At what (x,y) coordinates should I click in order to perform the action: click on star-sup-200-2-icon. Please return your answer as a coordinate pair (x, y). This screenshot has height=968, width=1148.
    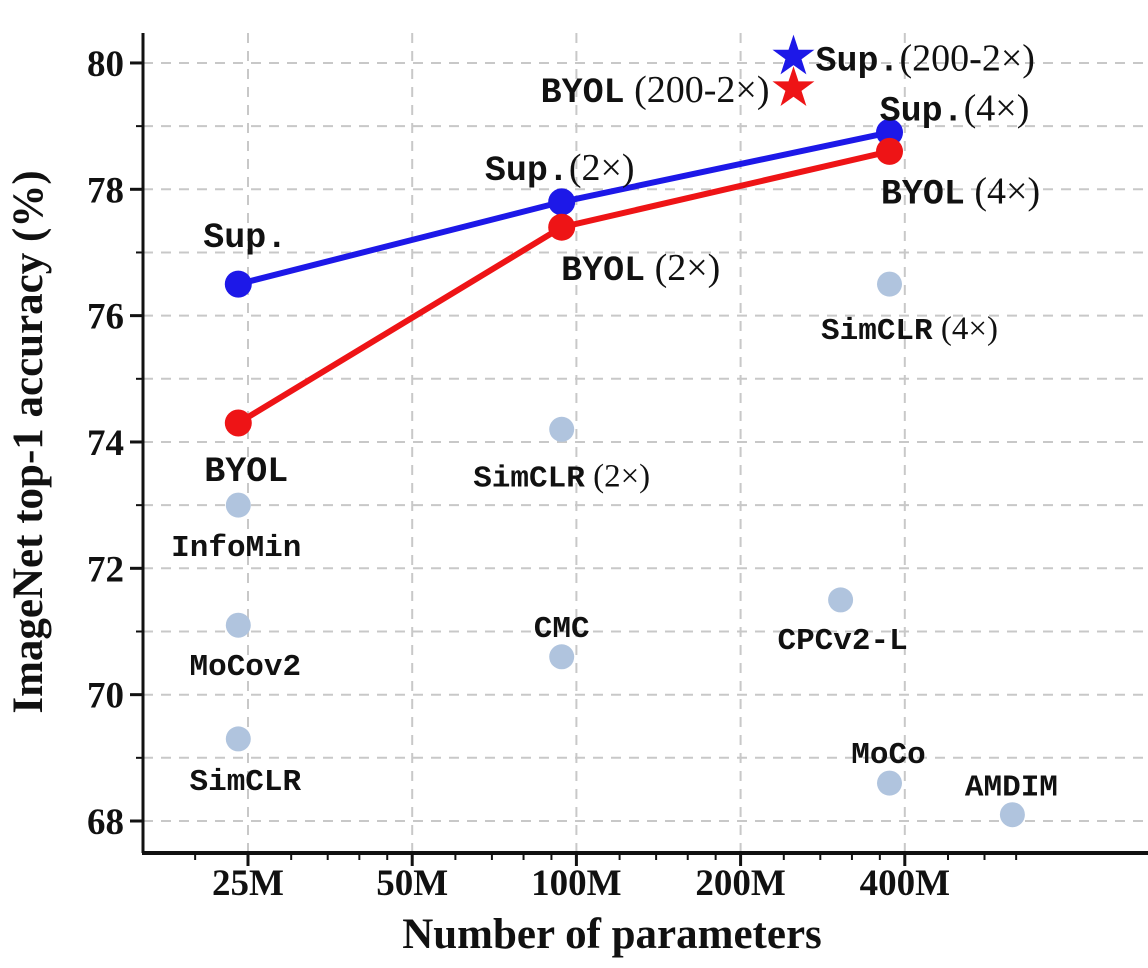
    Looking at the image, I should click on (793, 54).